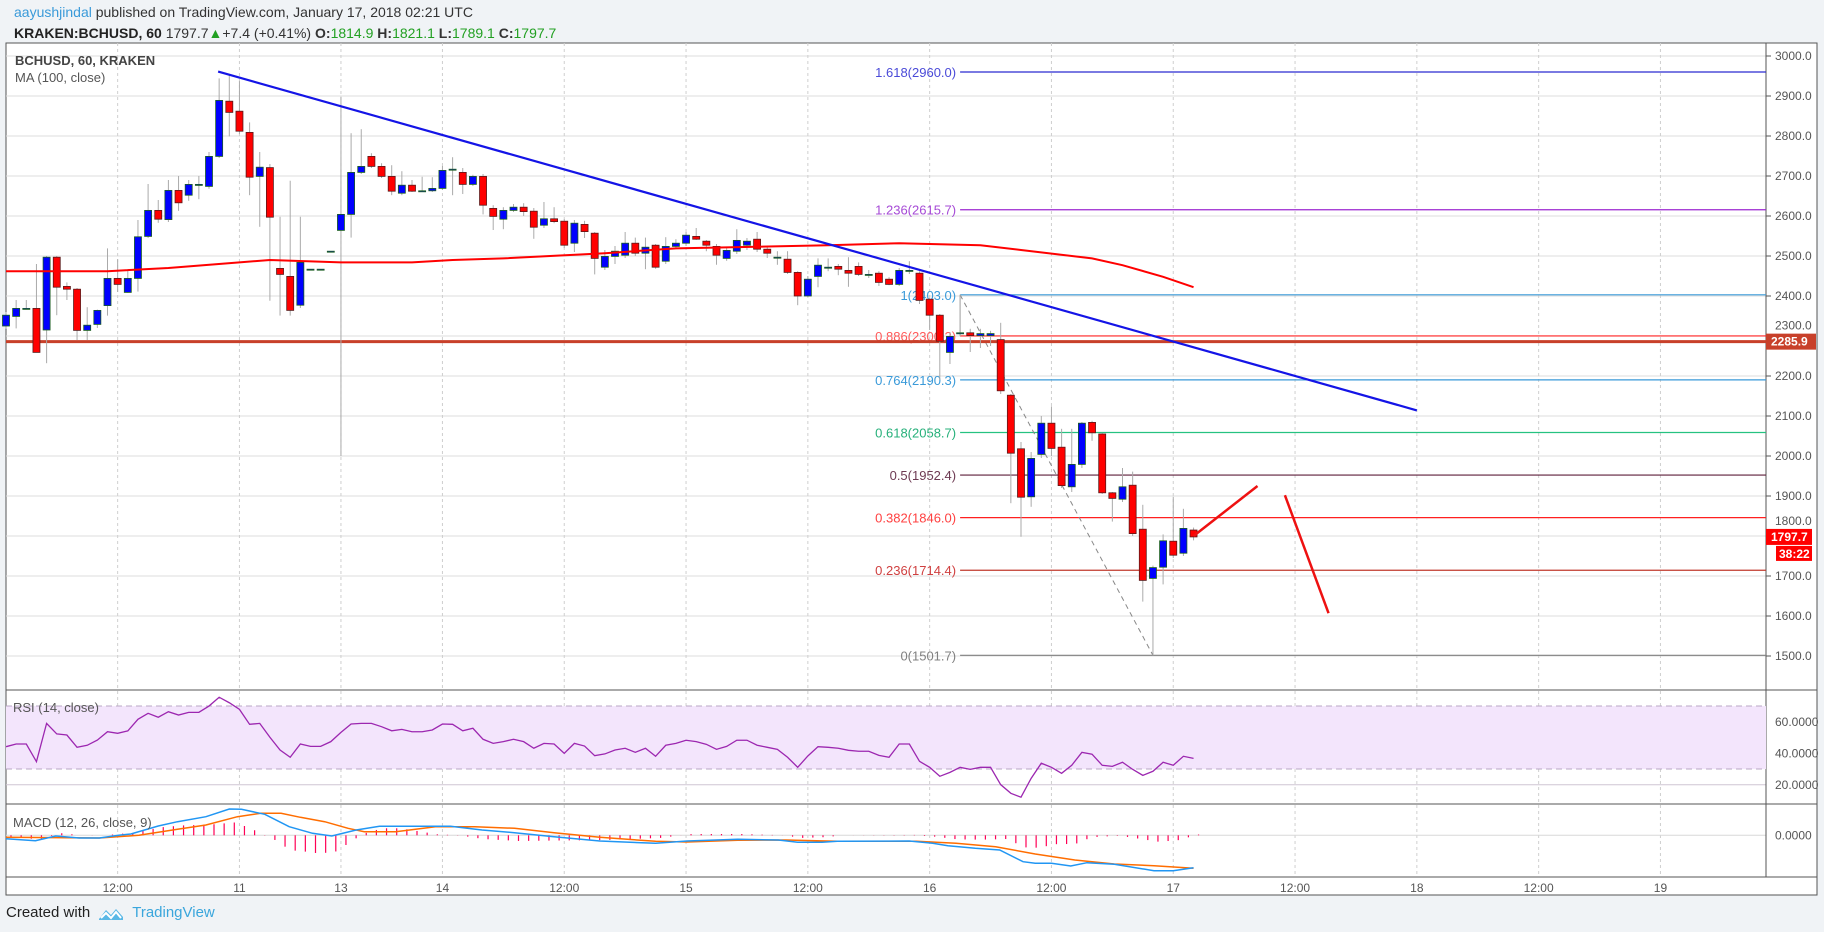 The image size is (1824, 932). Describe the element at coordinates (53, 12) in the screenshot. I see `author-link: aayushjindal` at that location.